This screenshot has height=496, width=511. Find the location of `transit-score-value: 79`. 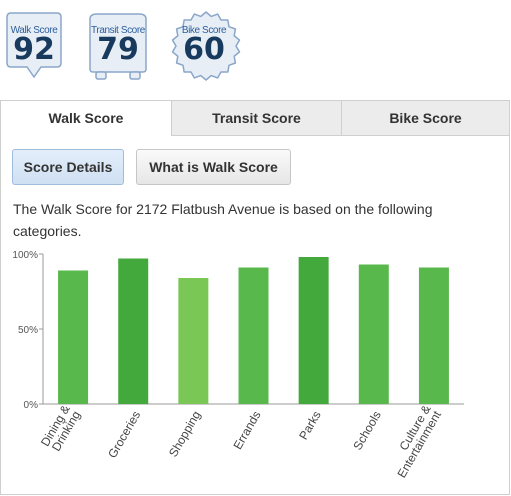

transit-score-value: 79 is located at coordinates (118, 49).